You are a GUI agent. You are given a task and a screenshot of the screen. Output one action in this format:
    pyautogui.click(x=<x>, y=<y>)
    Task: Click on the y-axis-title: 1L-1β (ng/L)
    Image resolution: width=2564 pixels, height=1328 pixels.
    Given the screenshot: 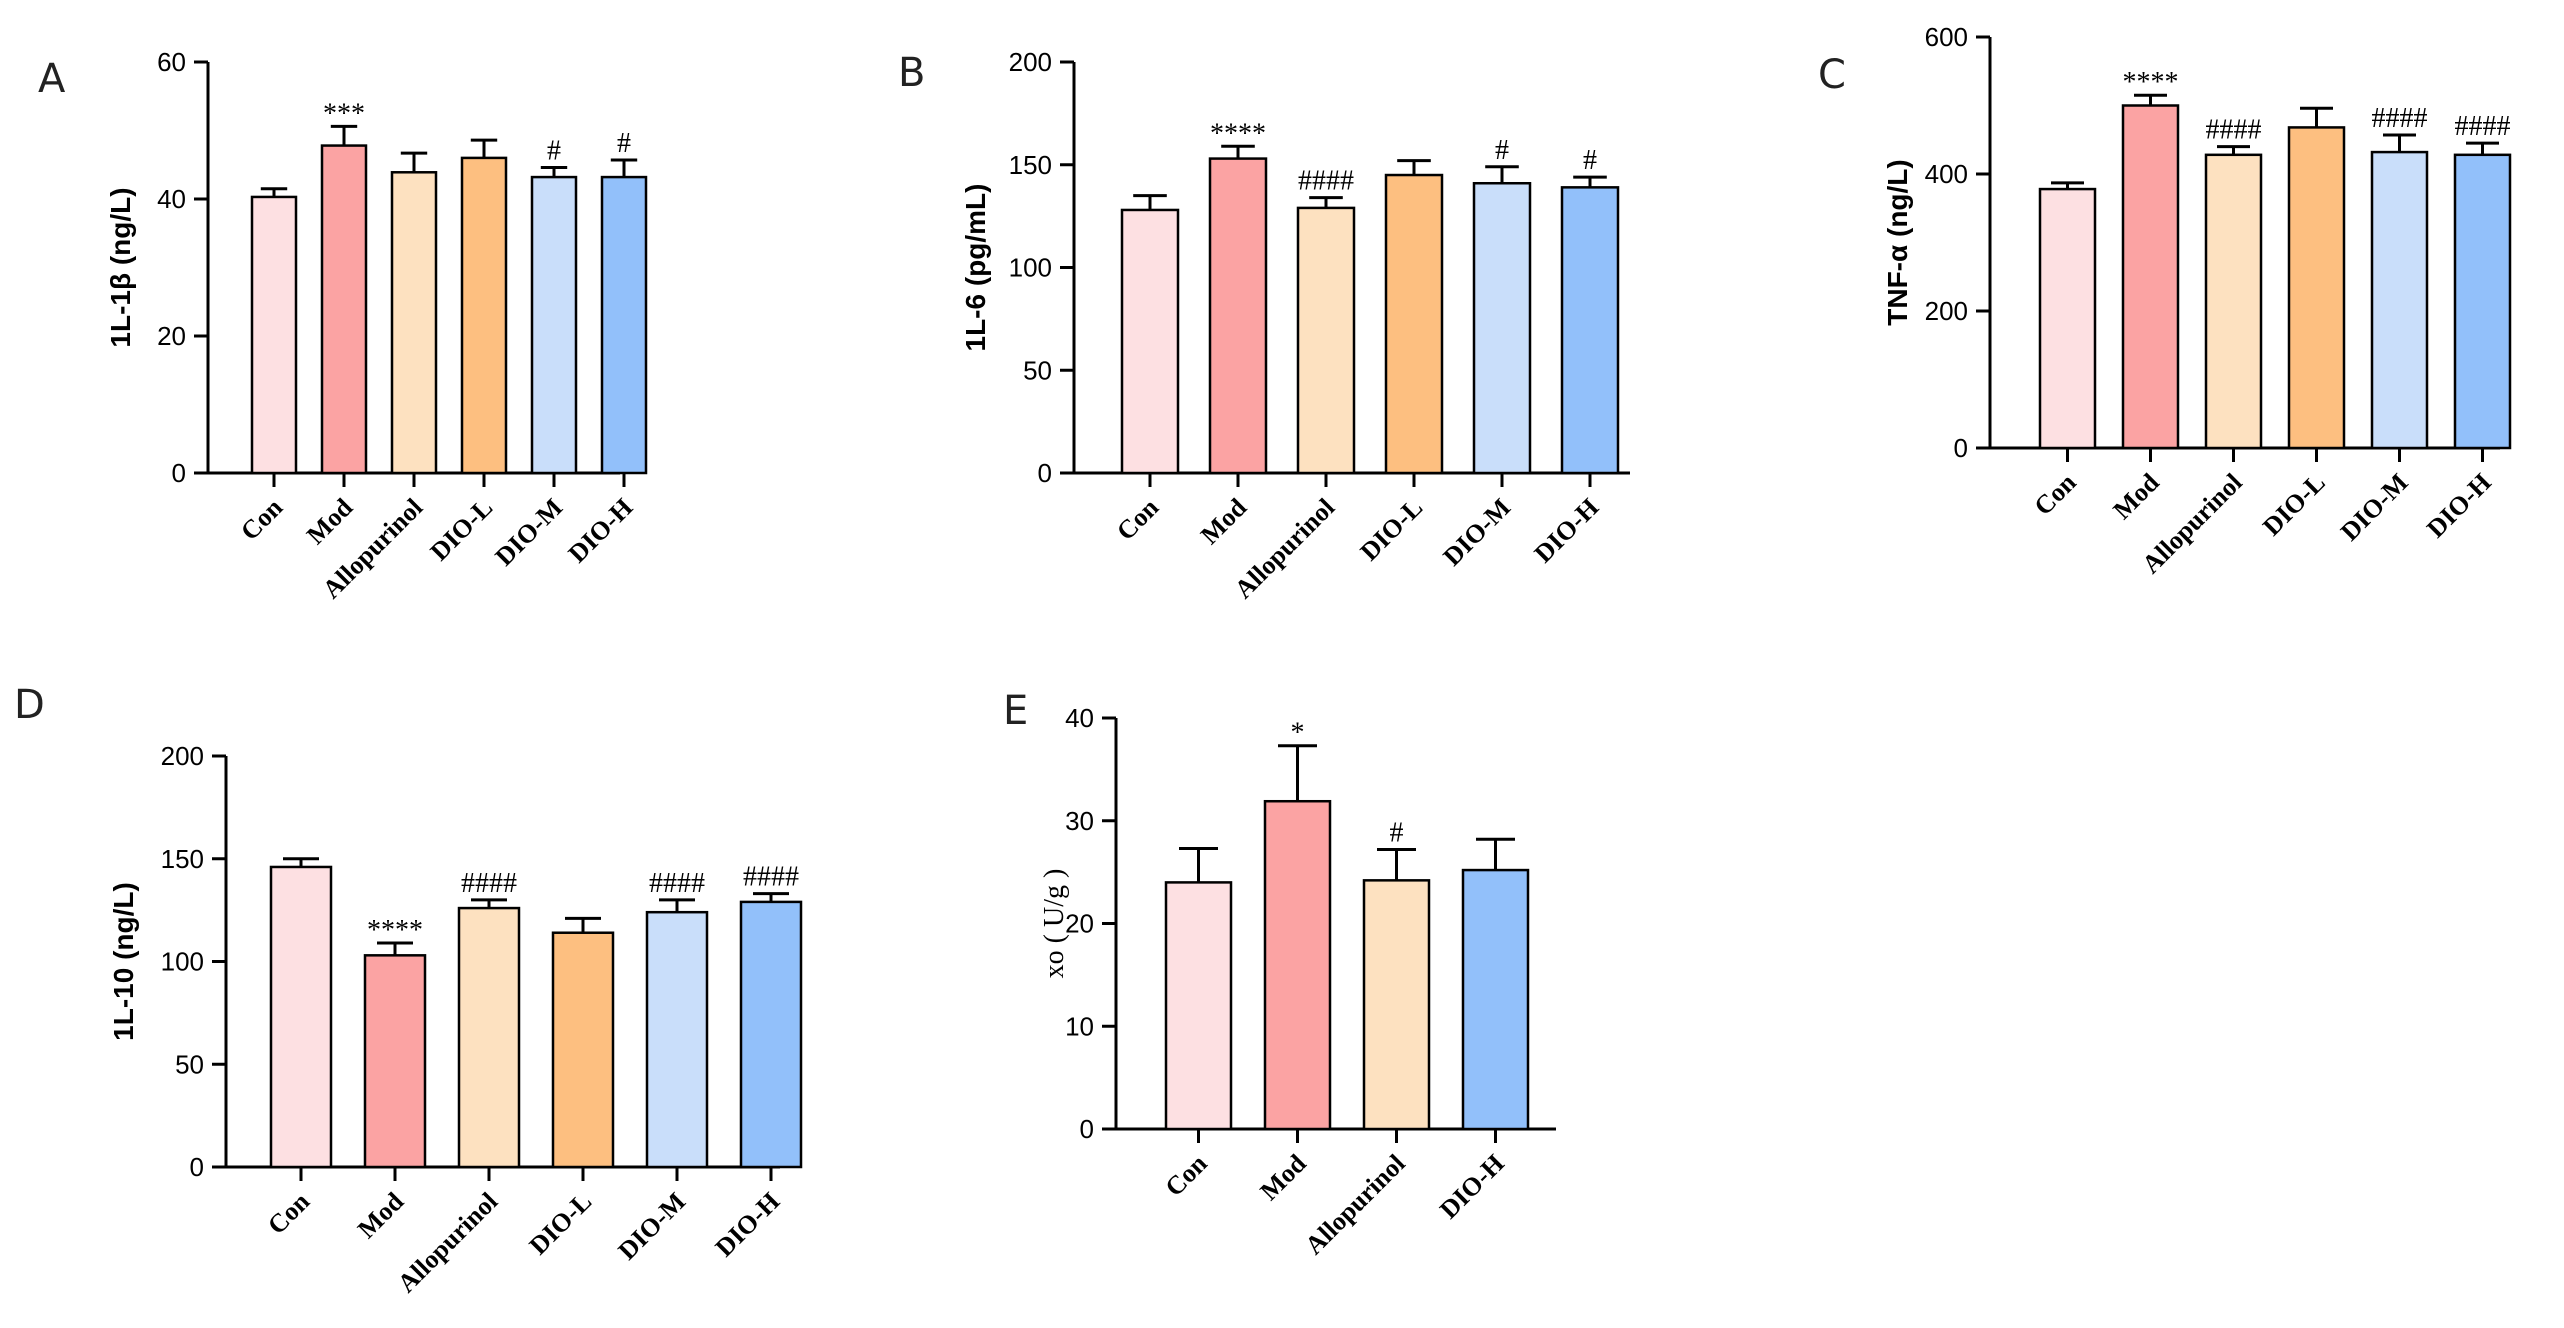 What is the action you would take?
    pyautogui.click(x=120, y=267)
    